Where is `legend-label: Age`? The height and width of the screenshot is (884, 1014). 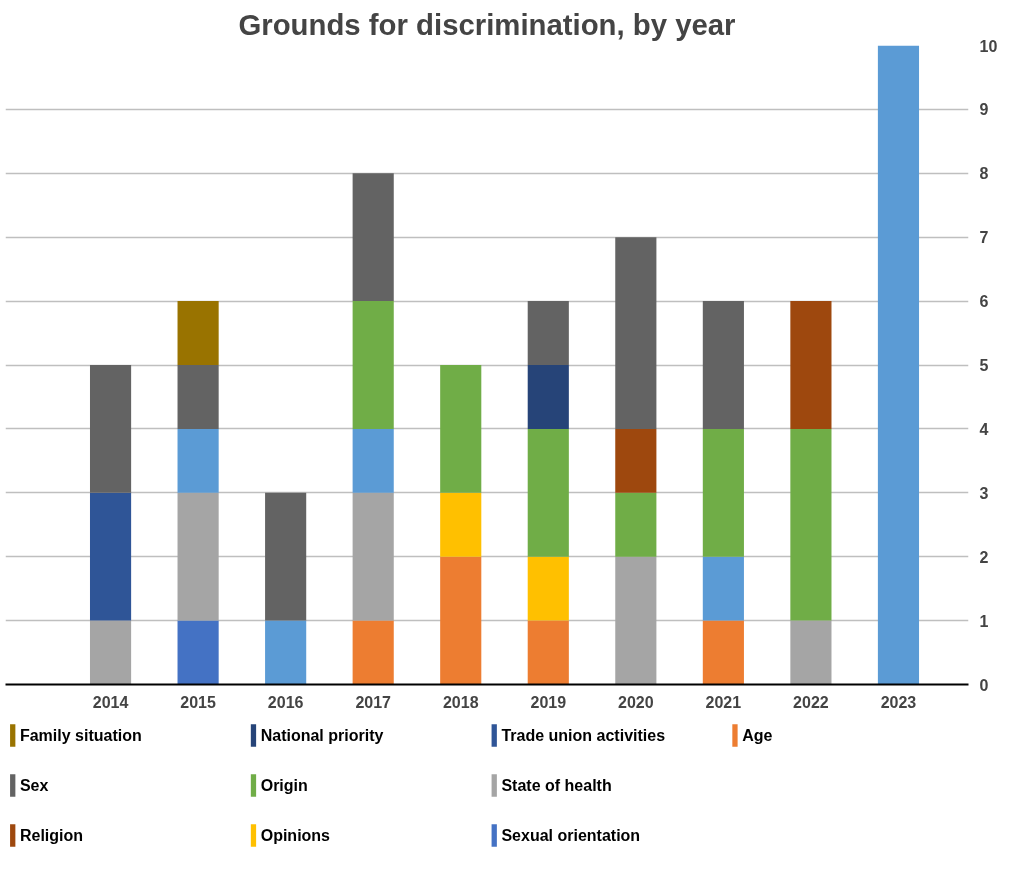 legend-label: Age is located at coordinates (757, 735).